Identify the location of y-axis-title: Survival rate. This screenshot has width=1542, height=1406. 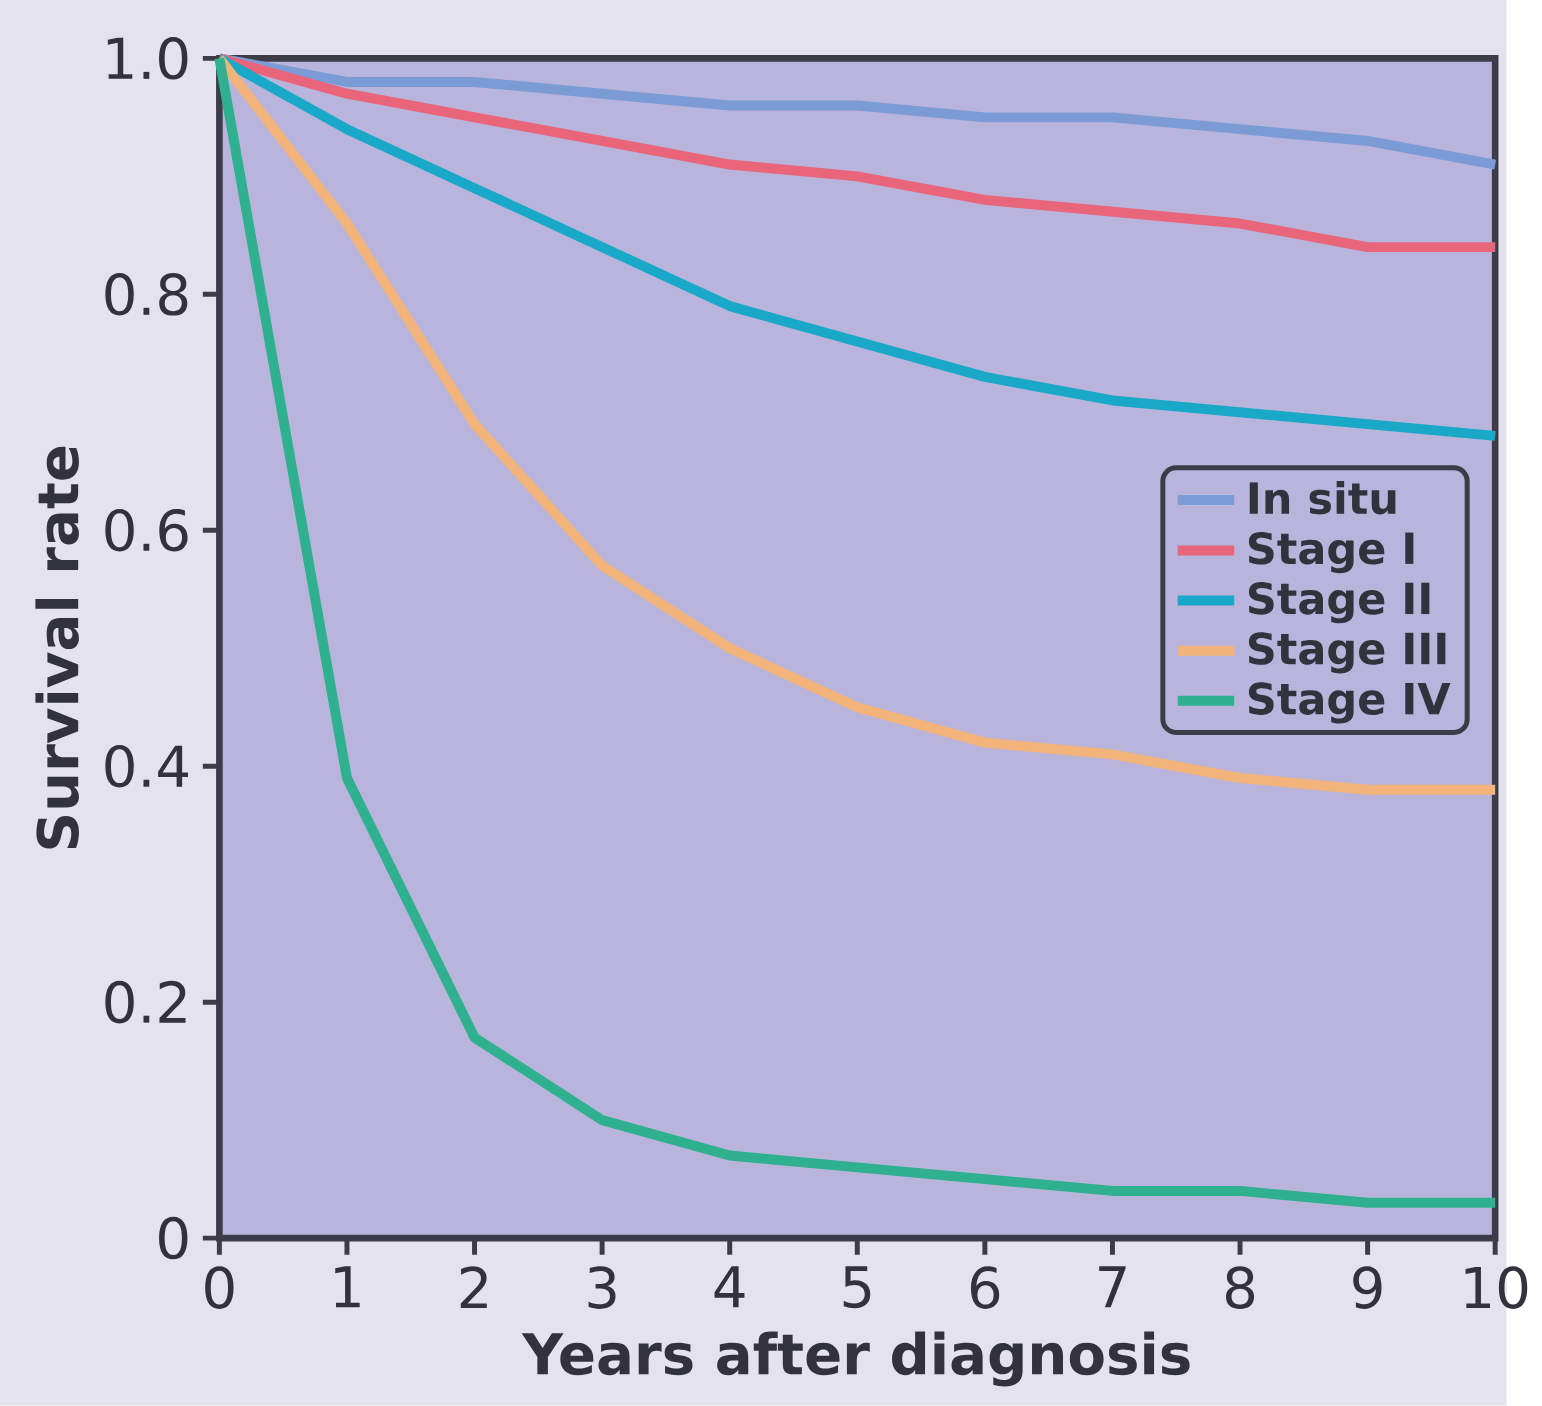
(57, 647).